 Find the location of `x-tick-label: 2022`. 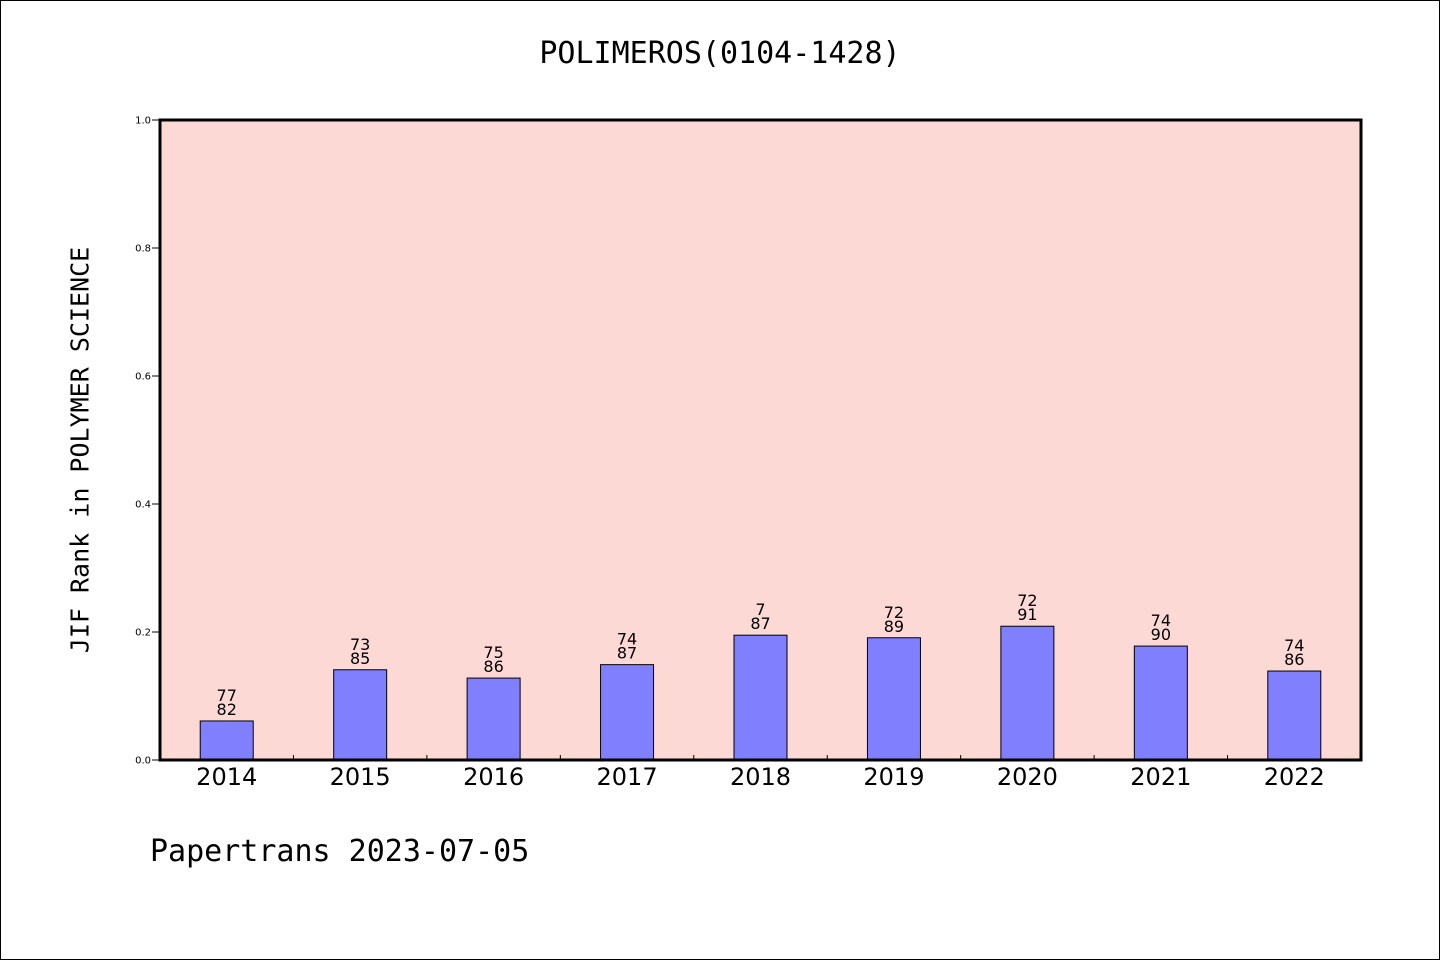

x-tick-label: 2022 is located at coordinates (1294, 777).